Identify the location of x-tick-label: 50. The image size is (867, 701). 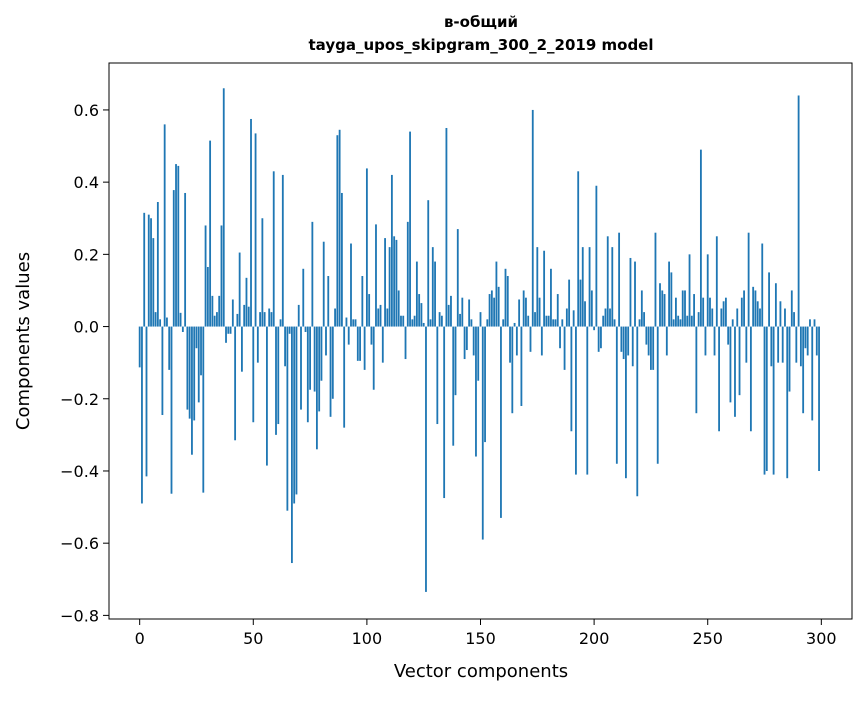
(253, 638).